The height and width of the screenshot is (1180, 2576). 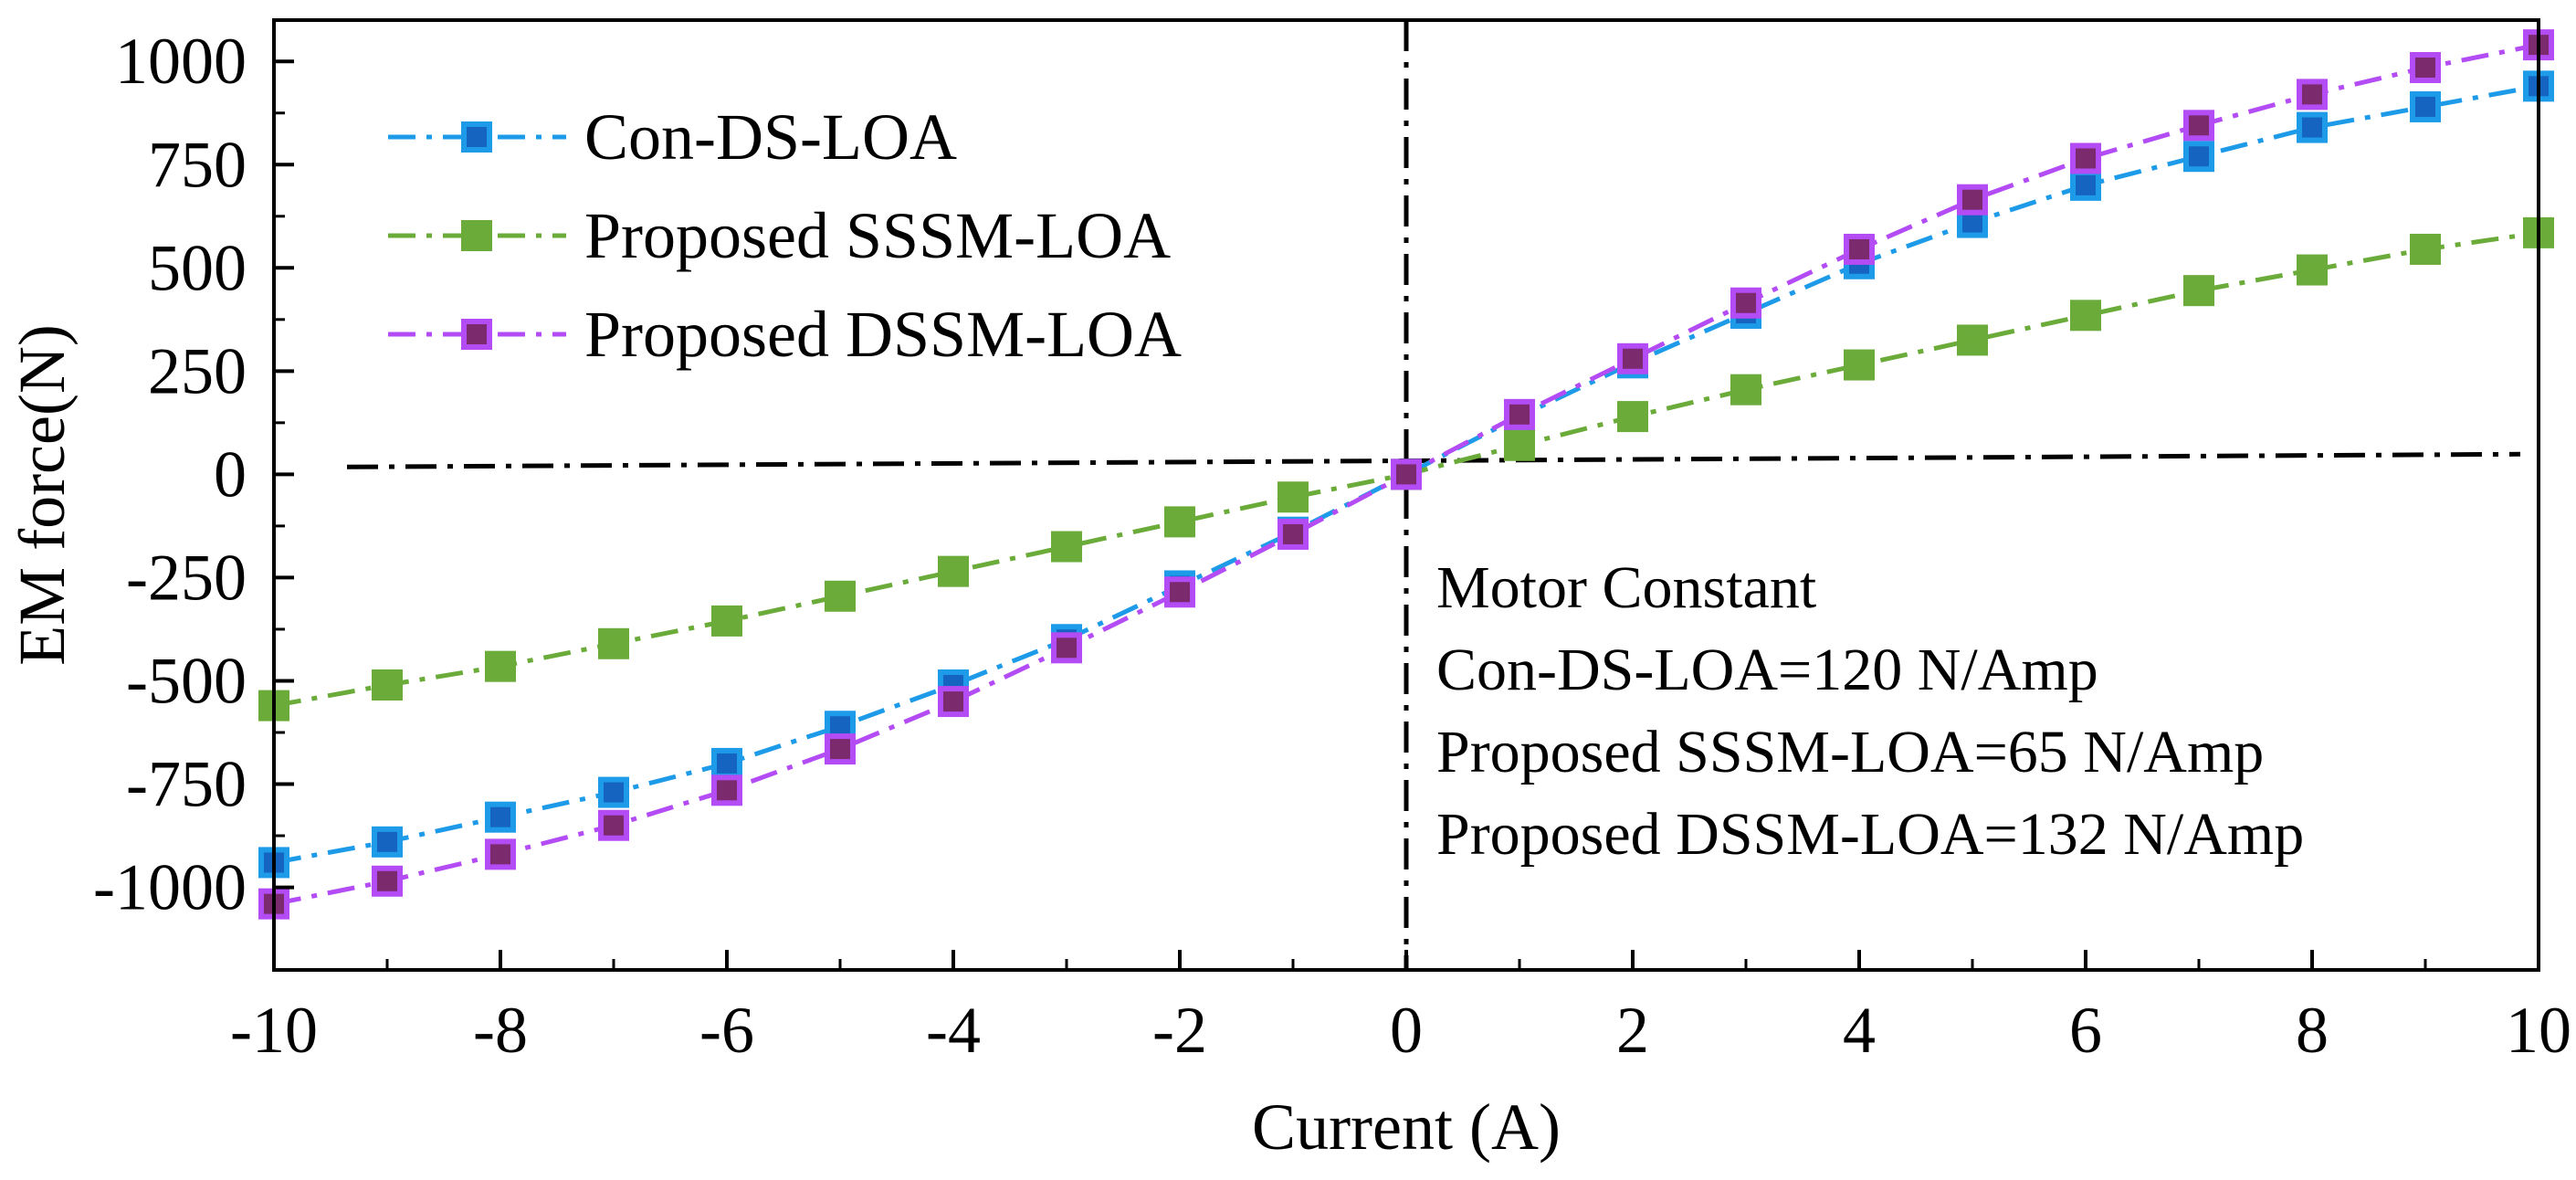 What do you see at coordinates (2538, 1031) in the screenshot?
I see `x-tick-label: 10` at bounding box center [2538, 1031].